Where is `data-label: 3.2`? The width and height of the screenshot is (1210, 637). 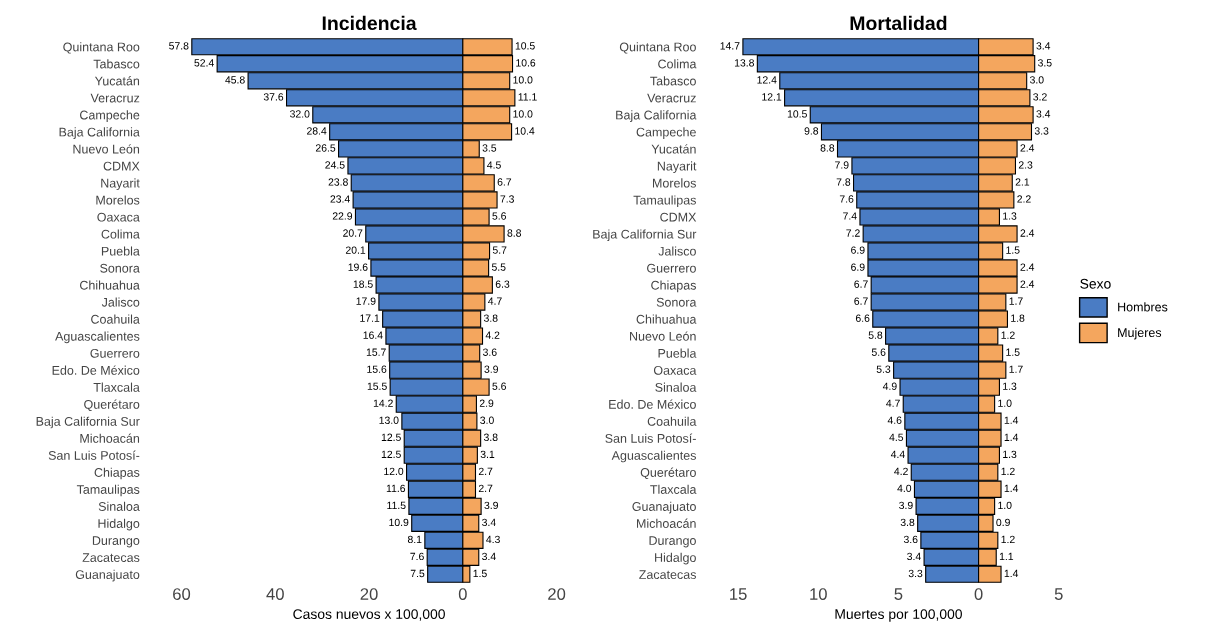 data-label: 3.2 is located at coordinates (1040, 97).